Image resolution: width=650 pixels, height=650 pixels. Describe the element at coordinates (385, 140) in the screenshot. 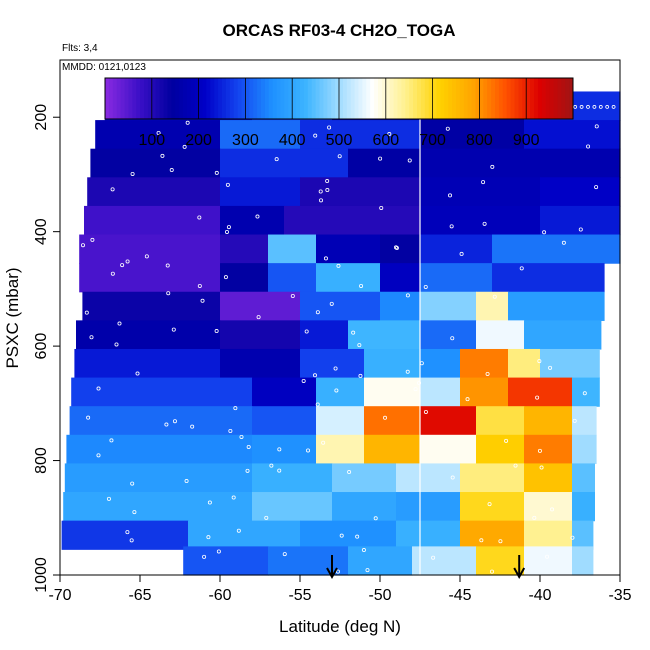

I see `colorbar-tick-label: 600` at that location.